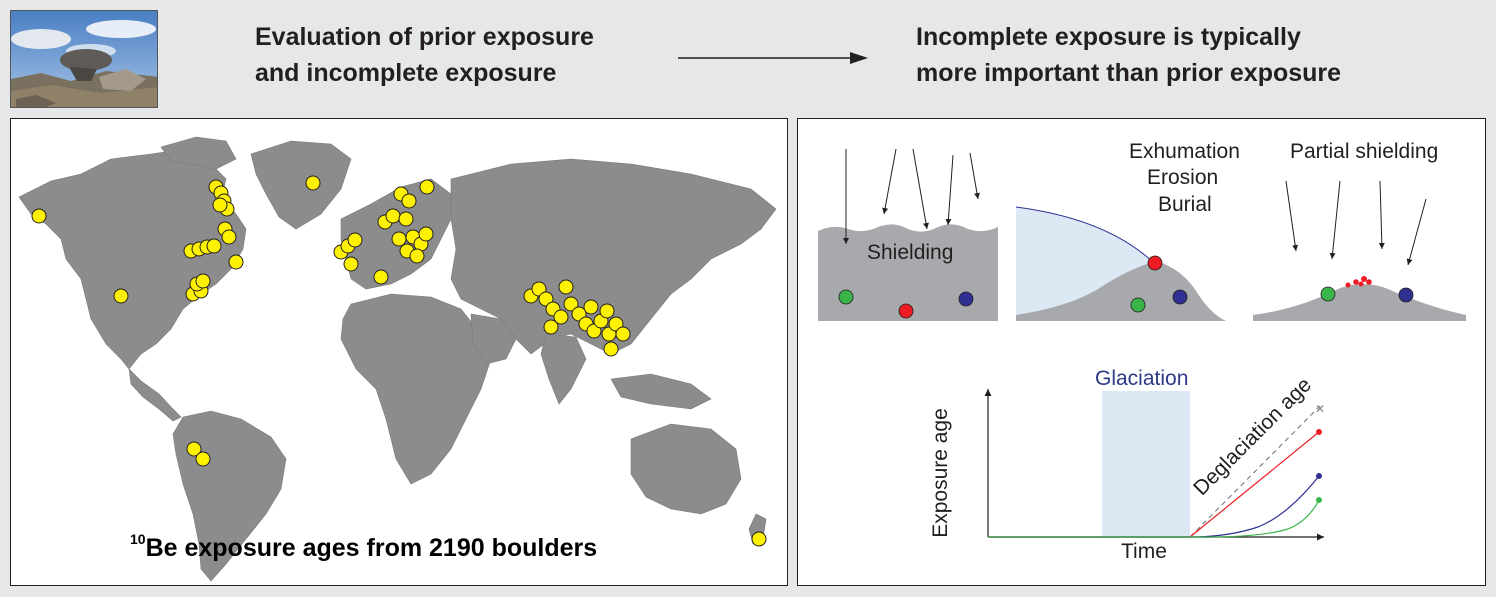 The height and width of the screenshot is (597, 1496). What do you see at coordinates (1185, 204) in the screenshot?
I see `burial-label: Burial` at bounding box center [1185, 204].